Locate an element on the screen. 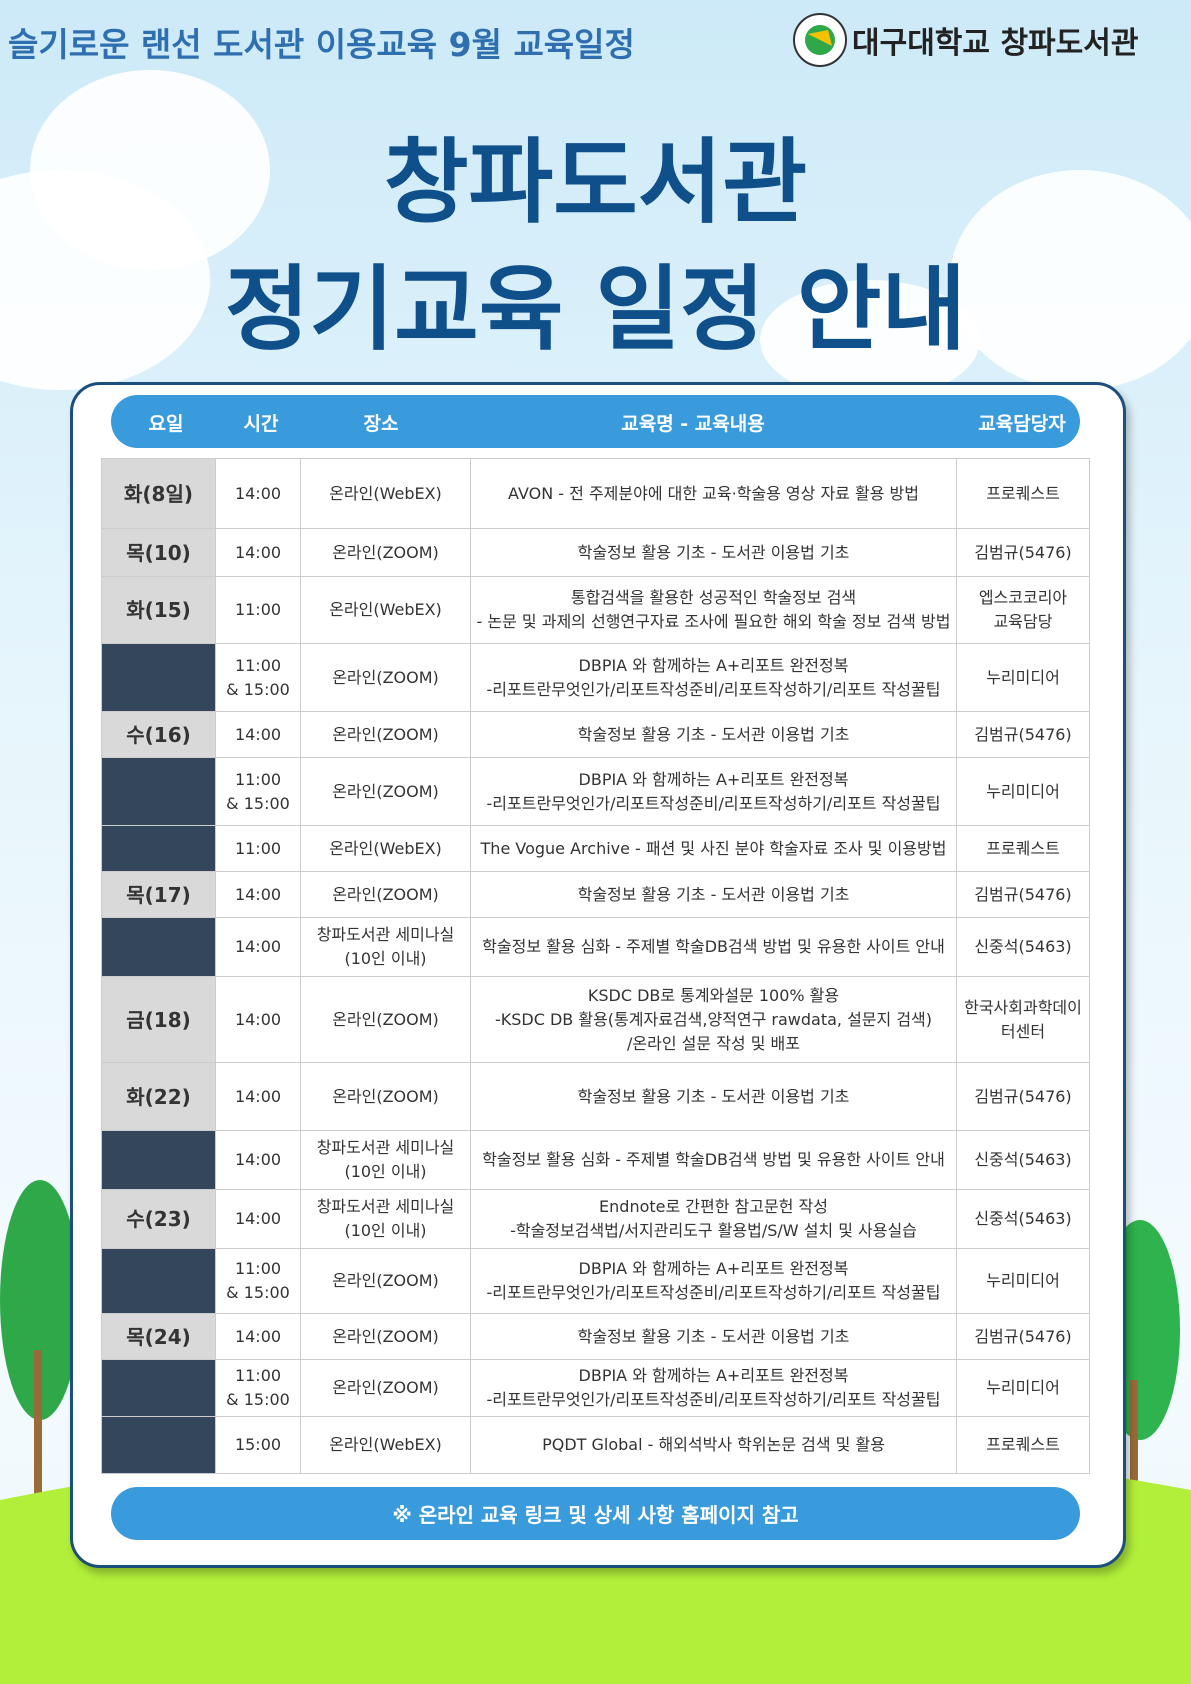 Image resolution: width=1191 pixels, height=1684 pixels. topic-line: -KSDC DB 활용(통계자료검색,양적연구 rawdata, 설문지 검색) is located at coordinates (713, 1019).